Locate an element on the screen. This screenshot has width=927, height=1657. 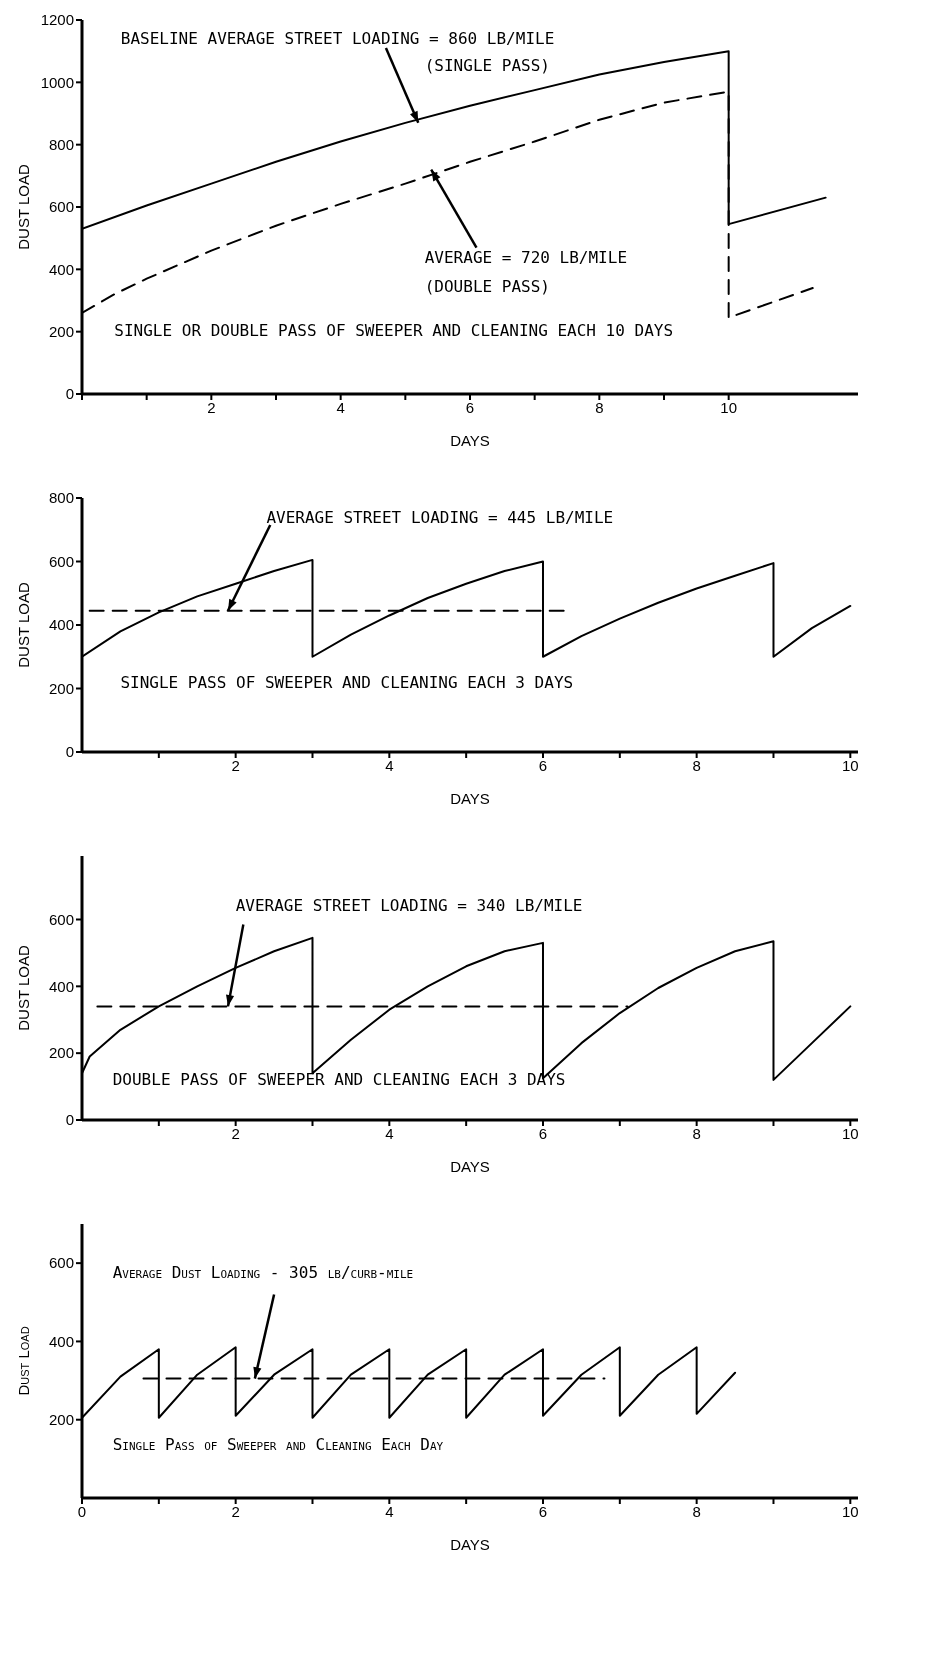
annotation: Single Pass of Sweeper and Cleaning Each Day is located at coordinates (278, 1445).